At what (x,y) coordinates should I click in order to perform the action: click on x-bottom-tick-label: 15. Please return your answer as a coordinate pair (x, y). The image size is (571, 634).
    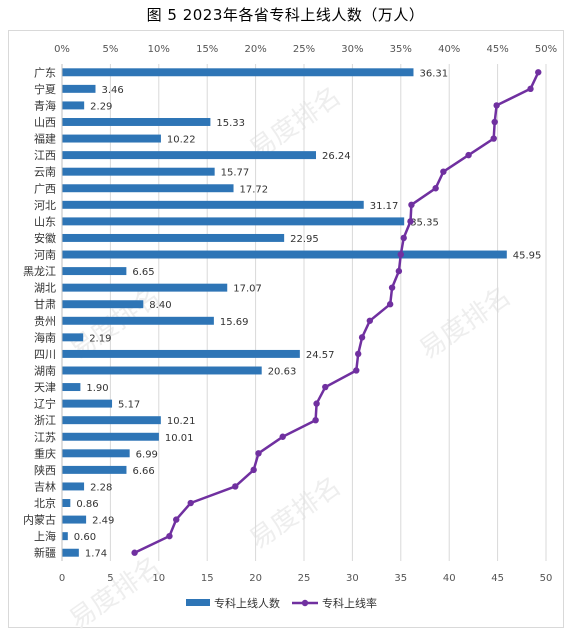
    Looking at the image, I should click on (207, 578).